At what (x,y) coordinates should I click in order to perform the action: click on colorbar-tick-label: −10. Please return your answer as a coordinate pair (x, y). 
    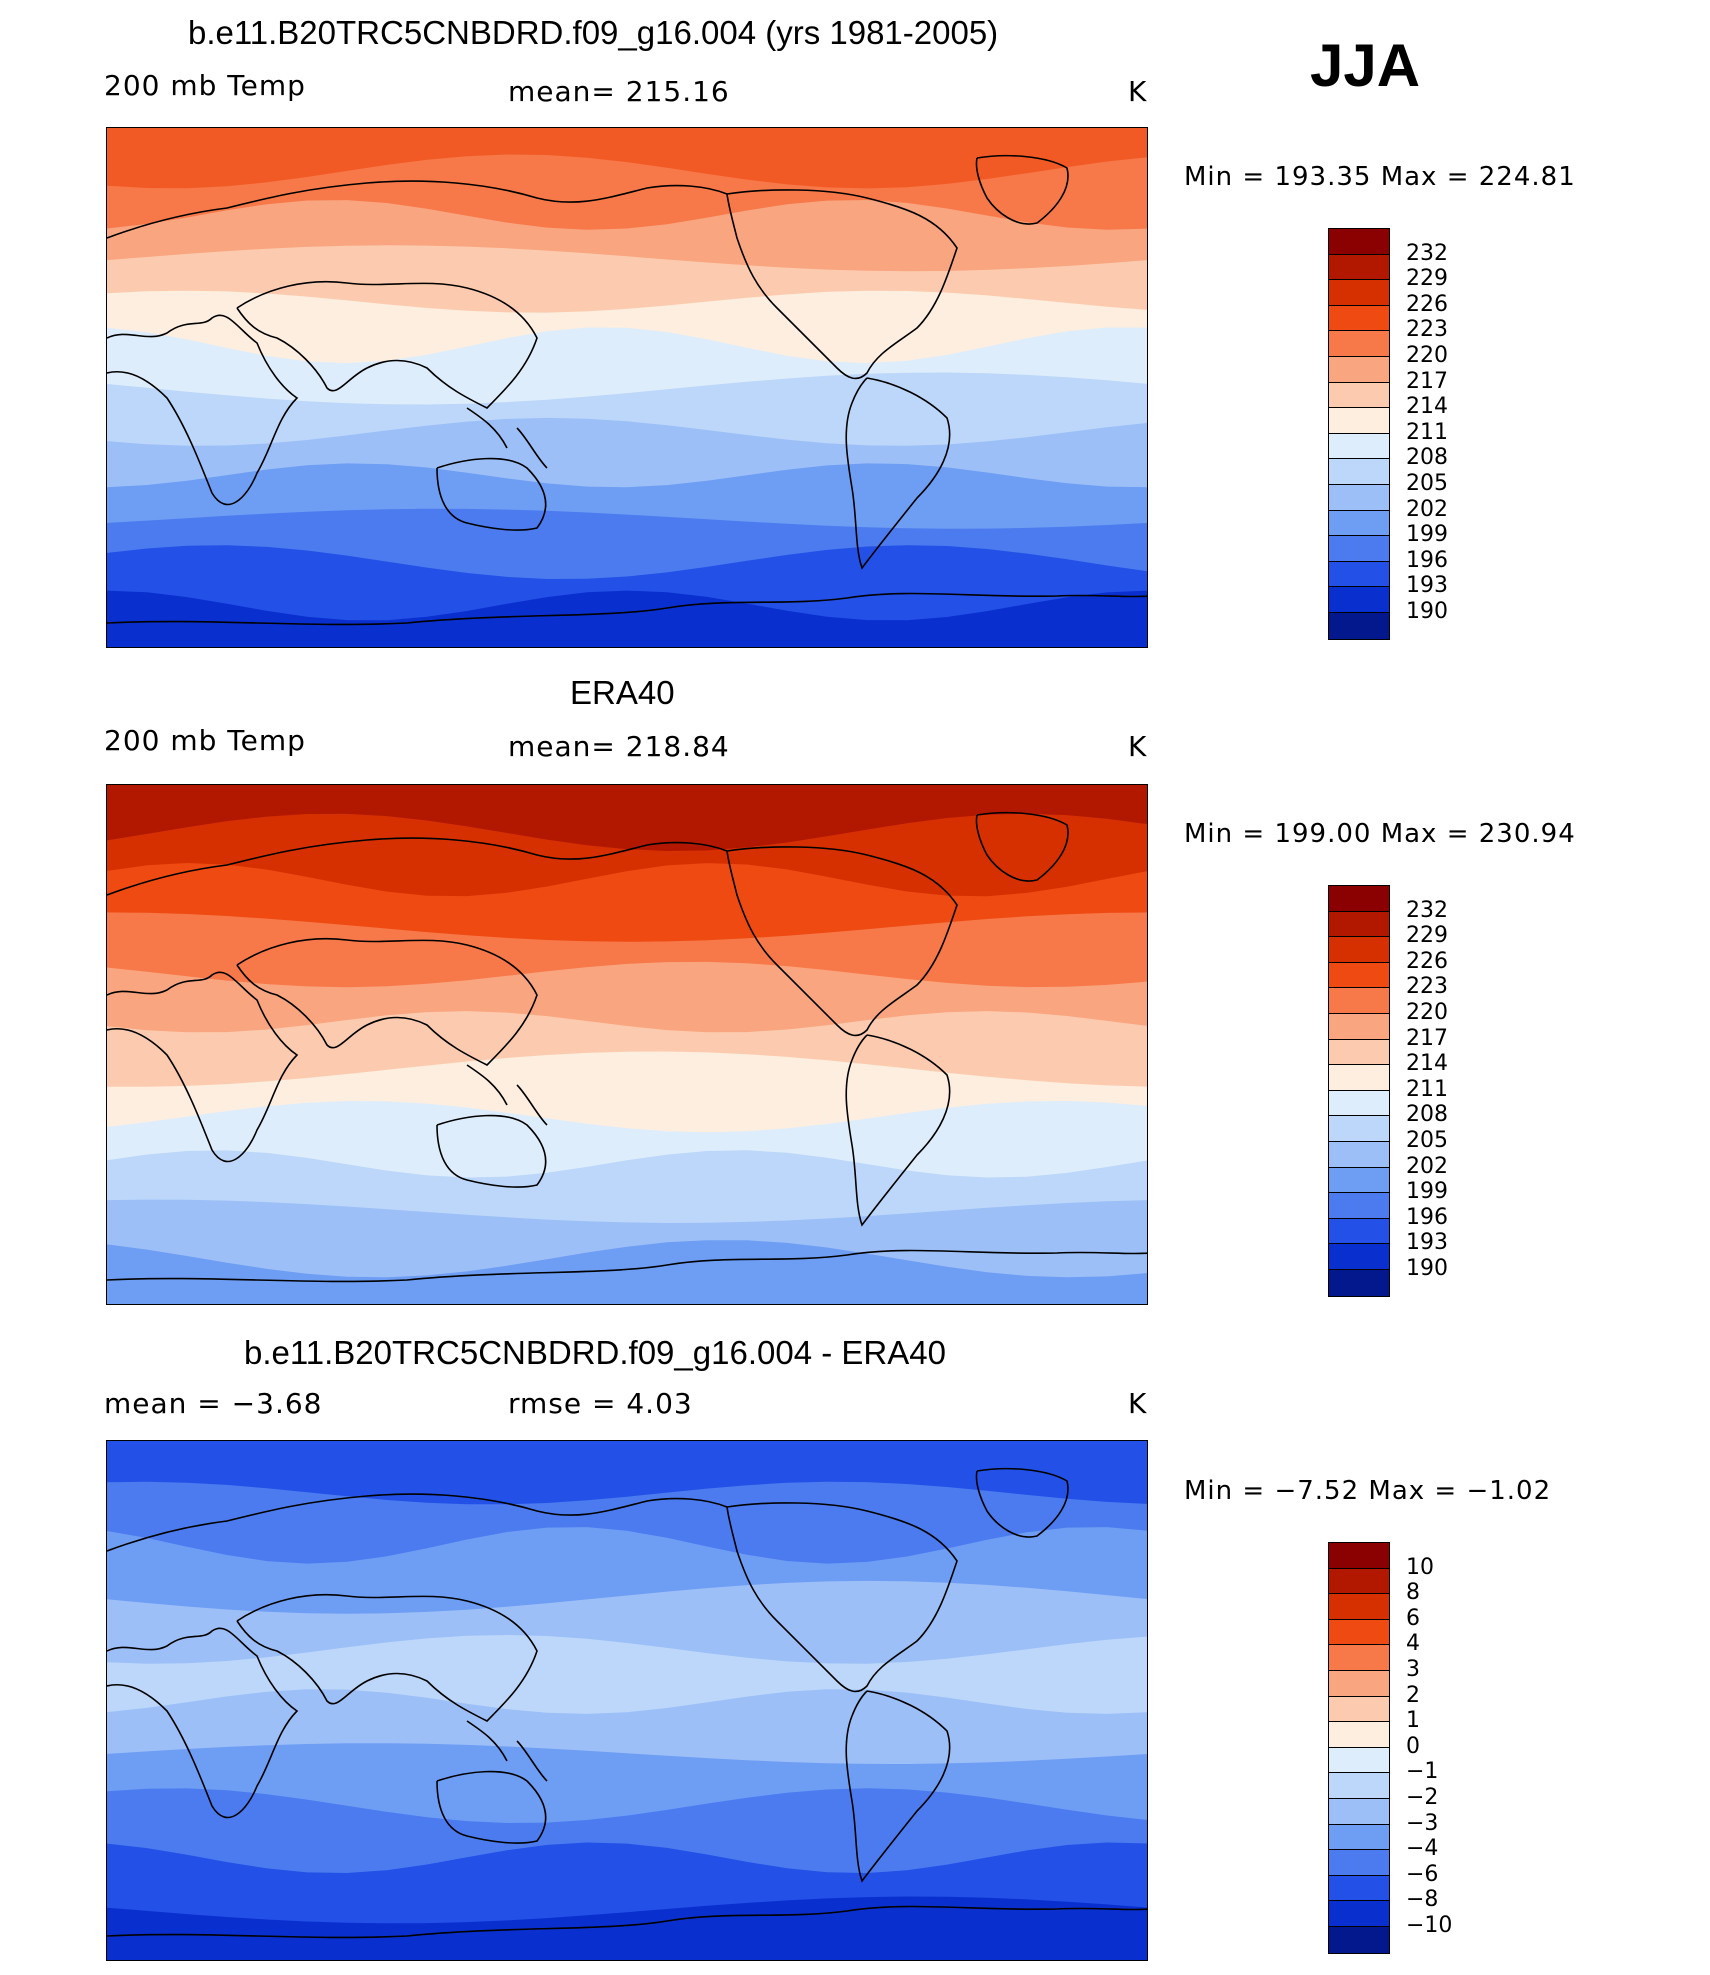
    Looking at the image, I should click on (1429, 1925).